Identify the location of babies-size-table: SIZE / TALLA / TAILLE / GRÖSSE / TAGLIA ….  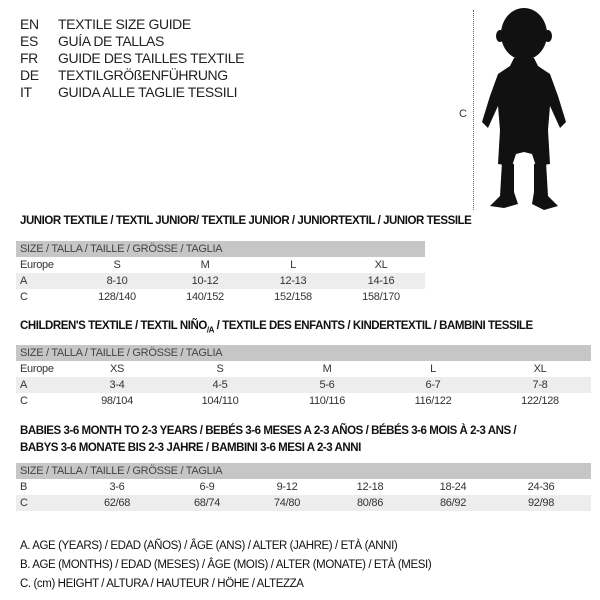
(303, 487).